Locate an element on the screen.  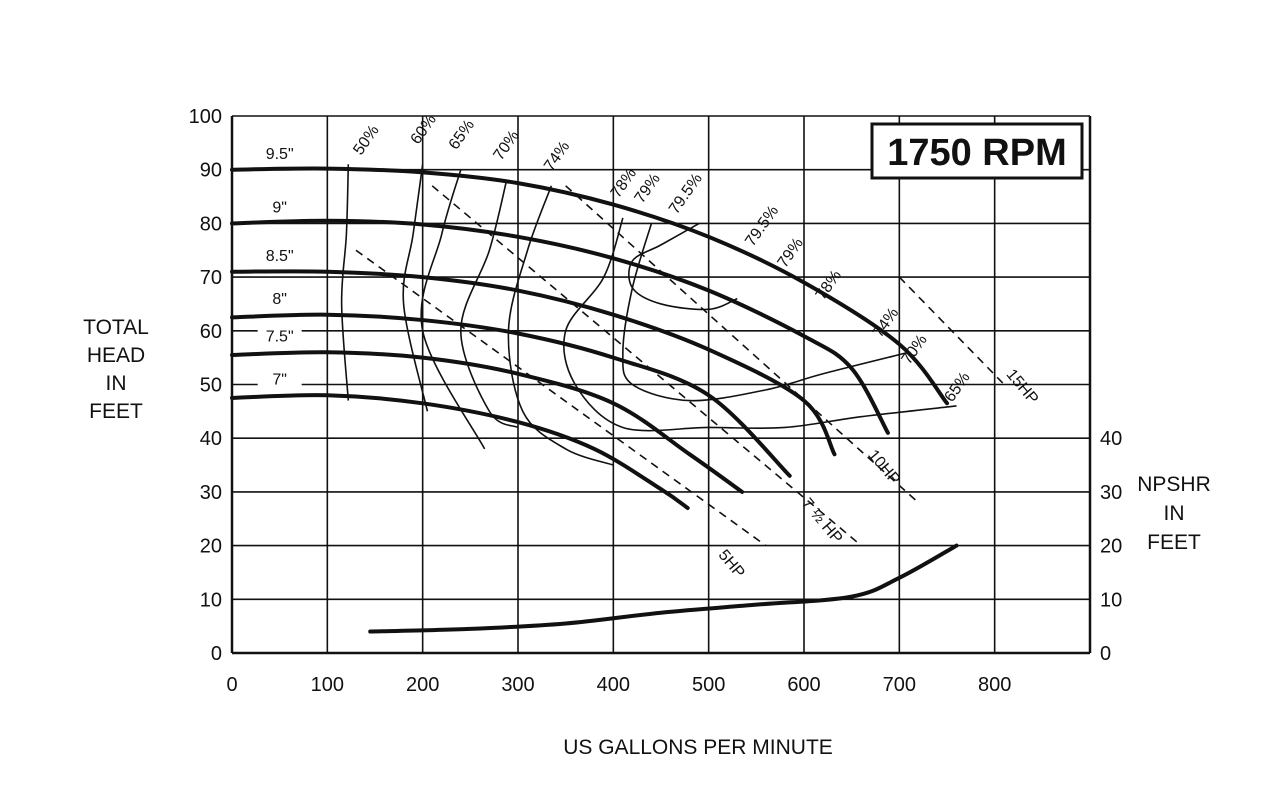
y-axis-title-line-1: TOTAL is located at coordinates (116, 327).